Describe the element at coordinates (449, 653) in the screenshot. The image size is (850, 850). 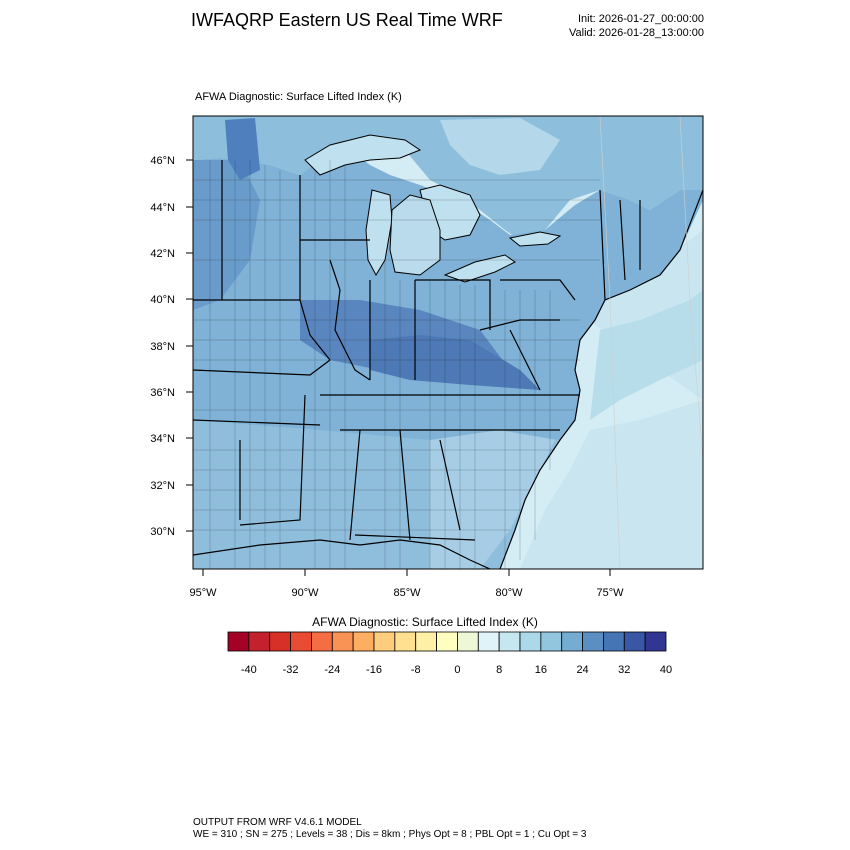
I see `colorbar: -40 -32 -24 -16 -8 0 8 16 24 32 40` at that location.